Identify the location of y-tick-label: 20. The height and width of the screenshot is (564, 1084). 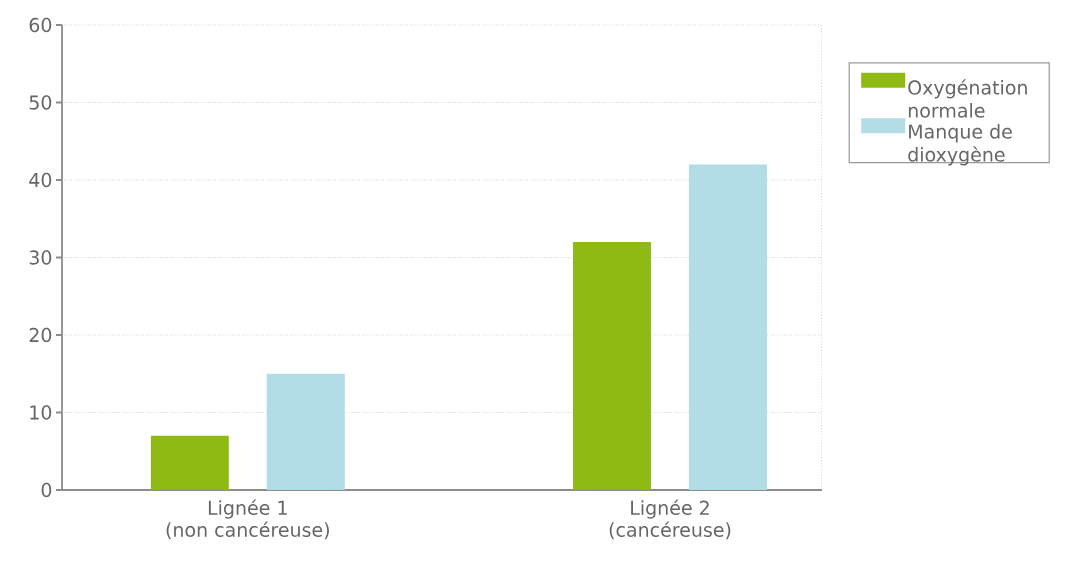
(40, 335).